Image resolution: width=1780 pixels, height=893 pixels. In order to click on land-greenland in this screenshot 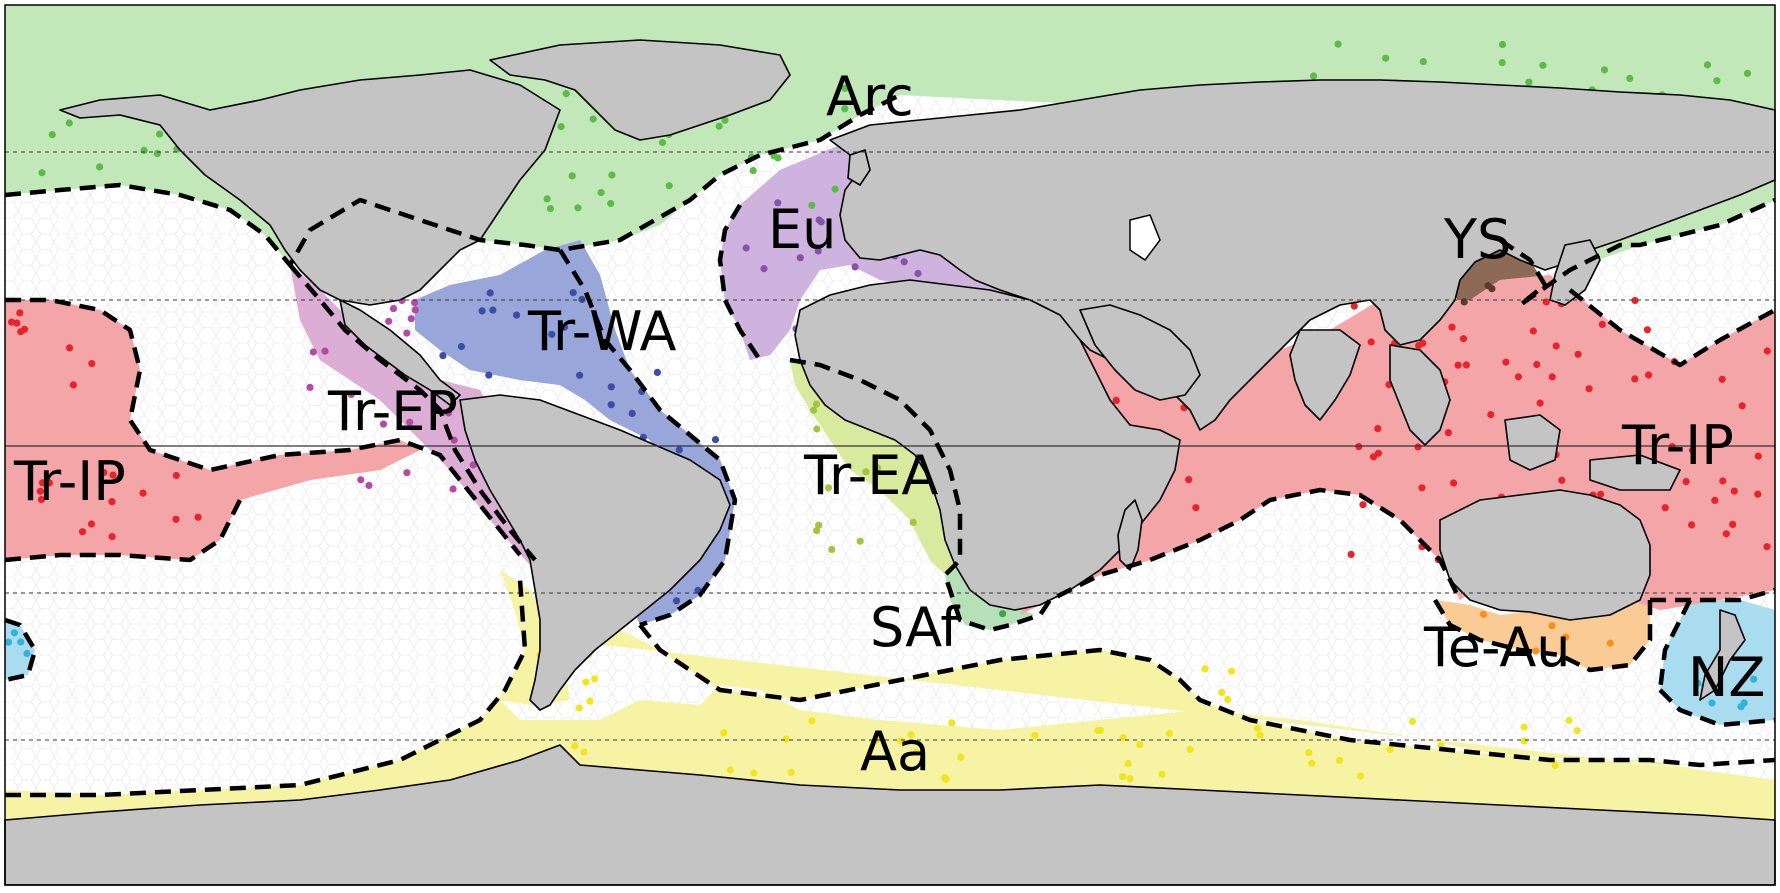, I will do `click(640, 90)`.